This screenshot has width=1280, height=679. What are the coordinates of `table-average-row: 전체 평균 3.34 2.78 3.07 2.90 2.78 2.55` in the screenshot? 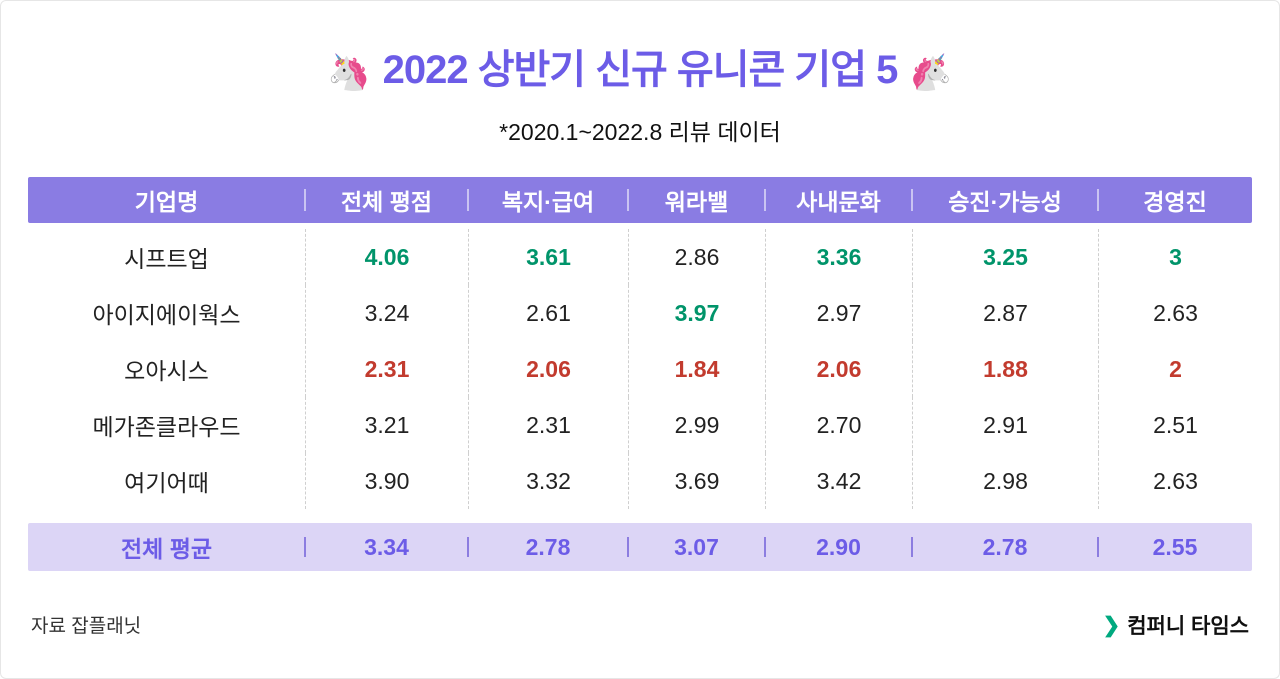 It's located at (640, 547).